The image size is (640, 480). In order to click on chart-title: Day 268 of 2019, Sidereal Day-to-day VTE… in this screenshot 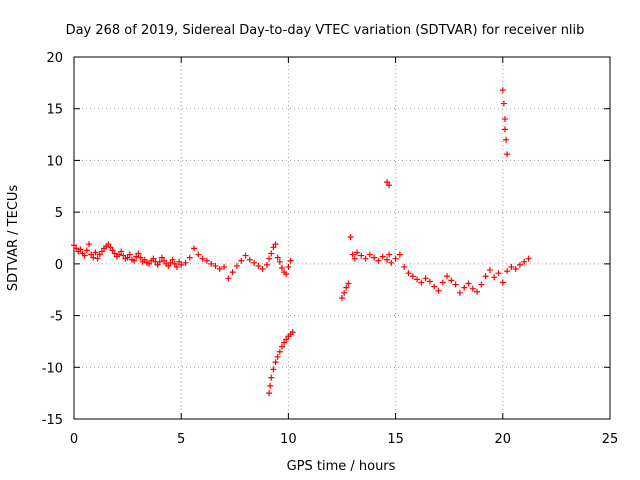, I will do `click(325, 30)`.